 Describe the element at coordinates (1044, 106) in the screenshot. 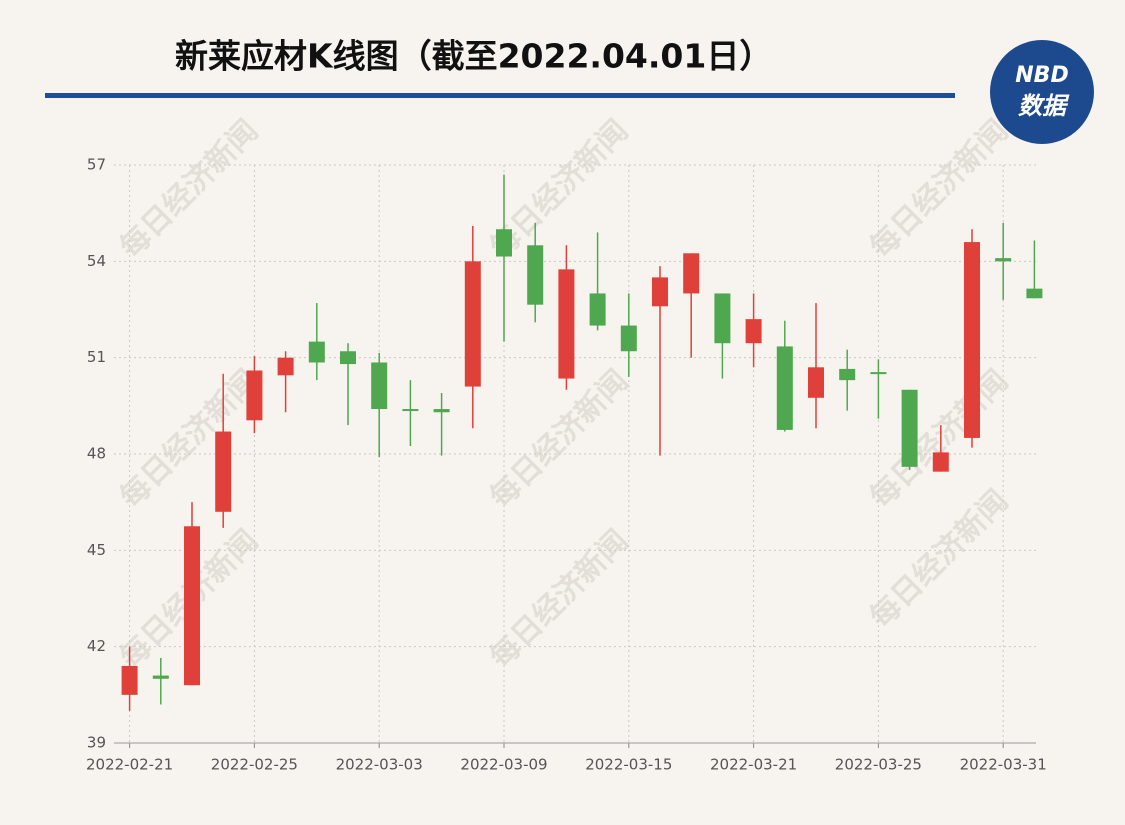

I see `logo-bottom: 数据` at that location.